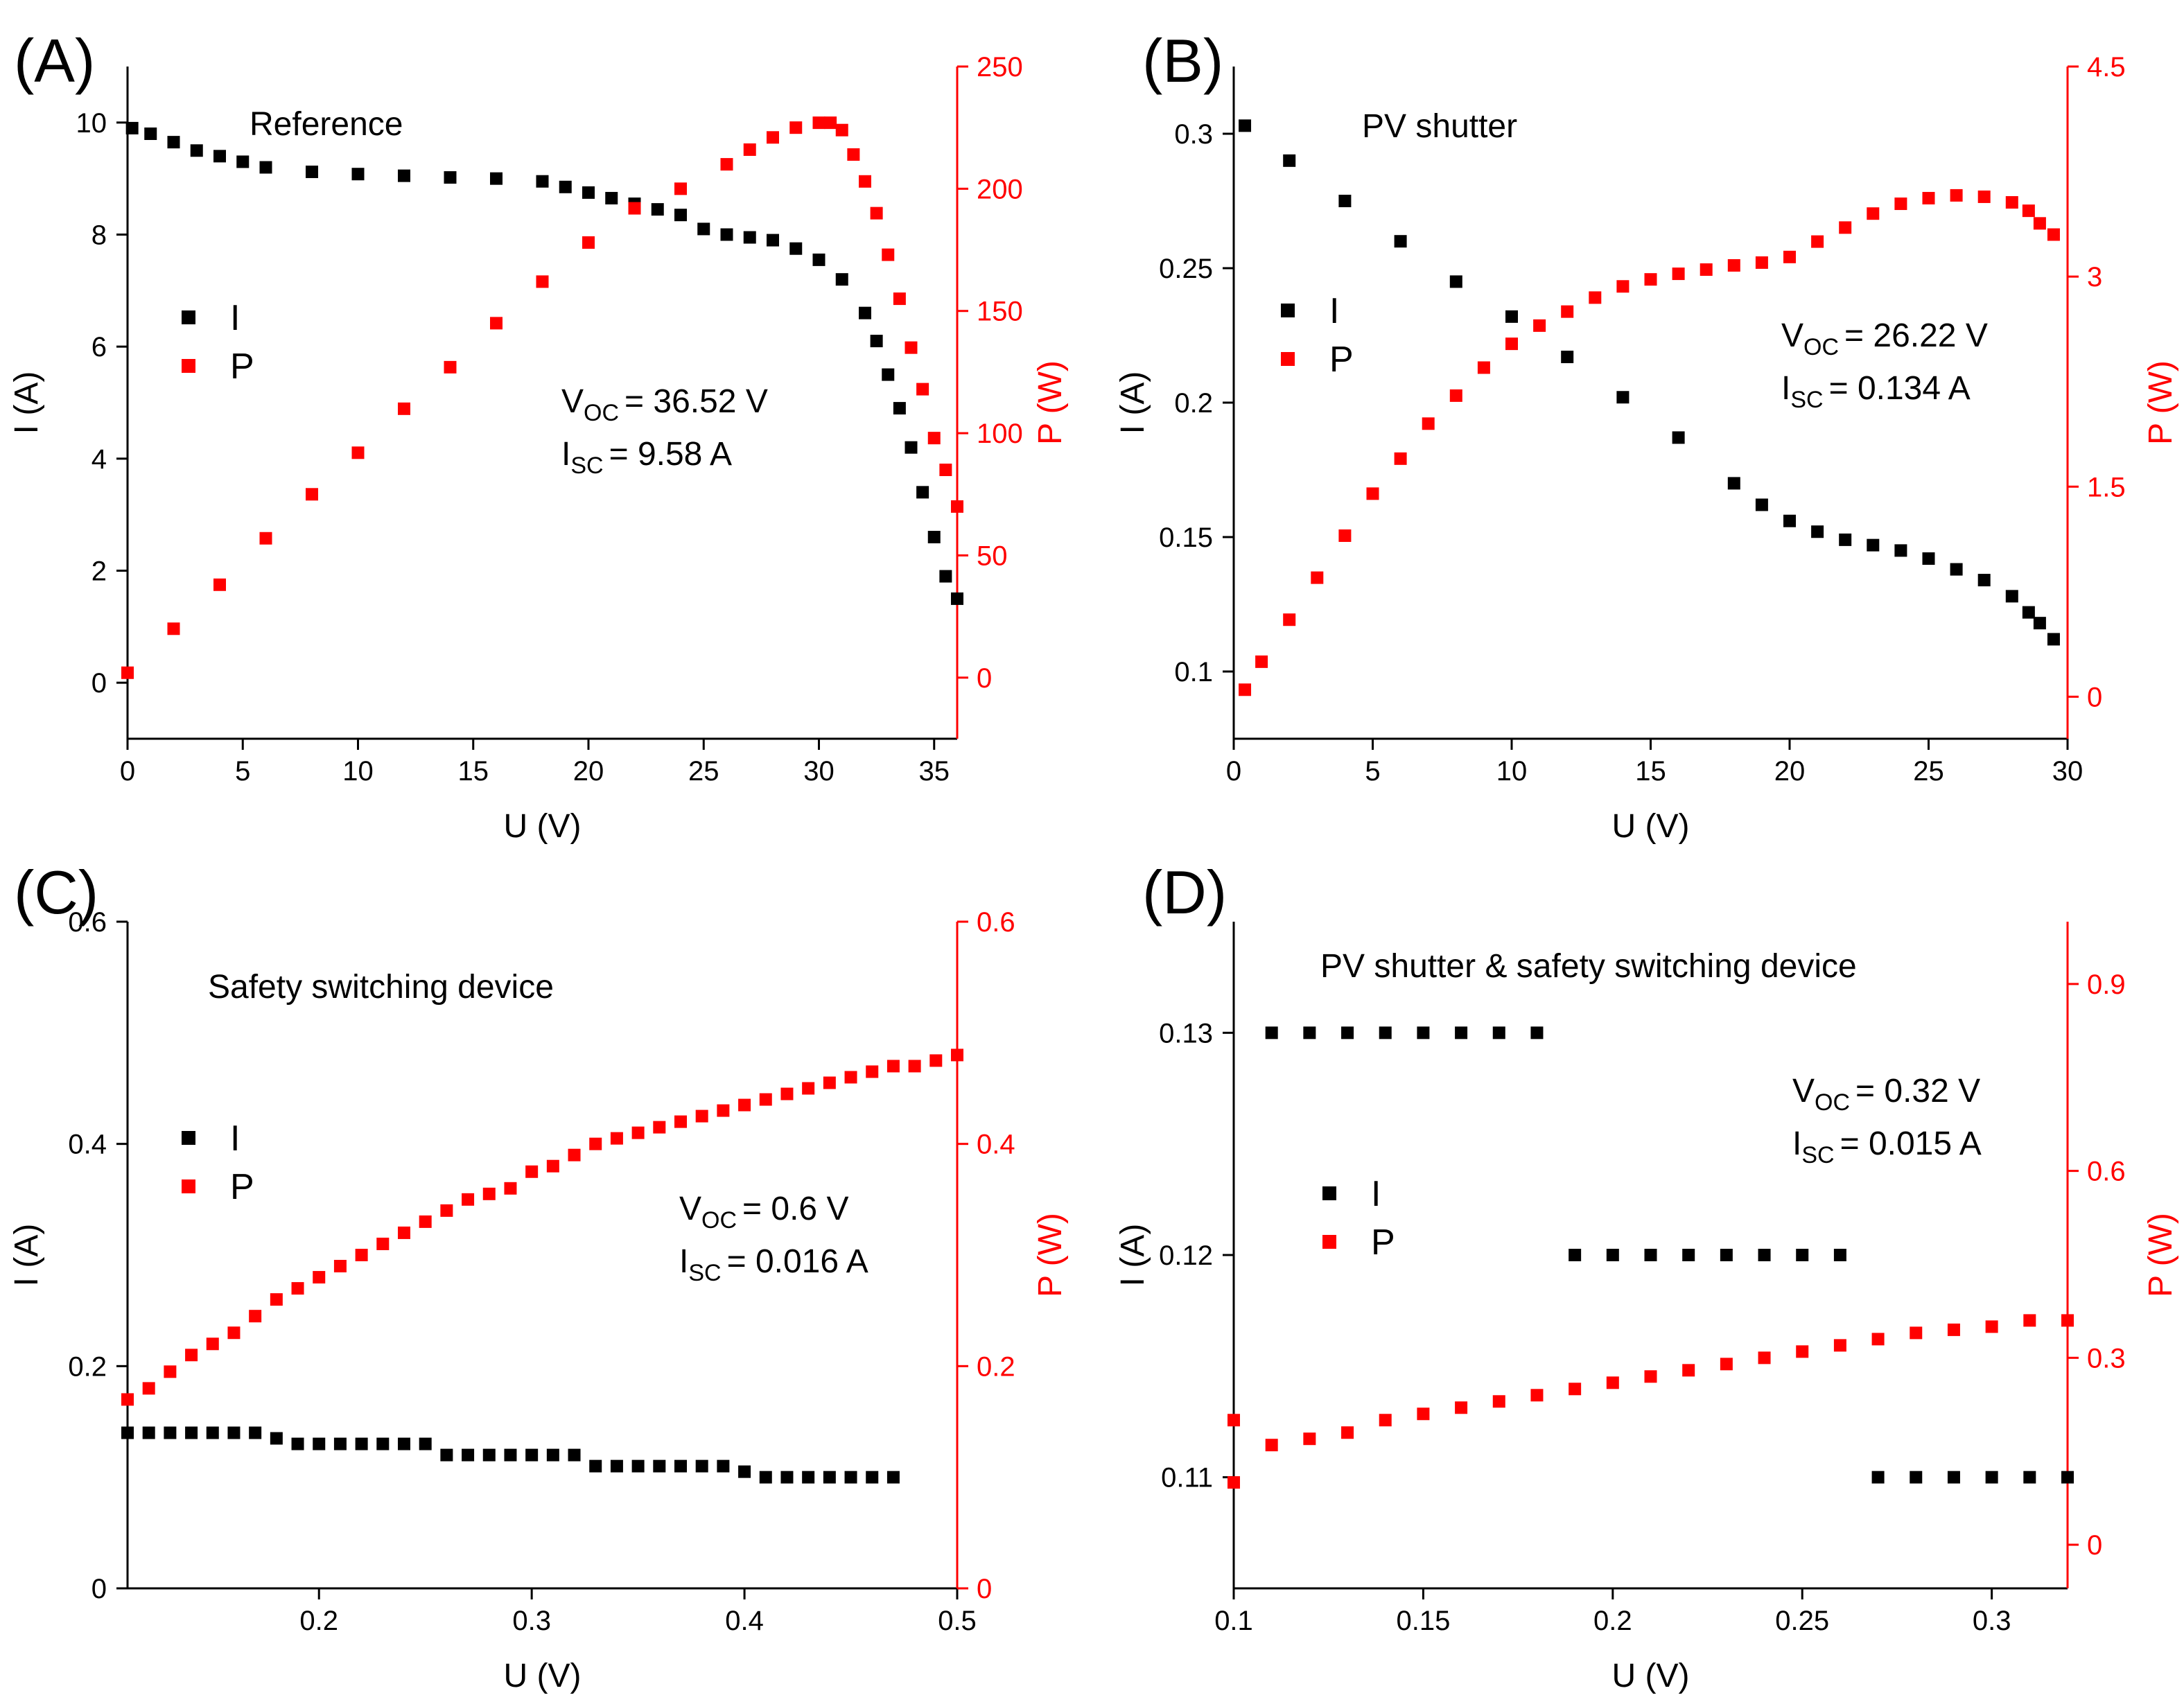  What do you see at coordinates (87, 922) in the screenshot?
I see `y-tick-label: 0.6` at bounding box center [87, 922].